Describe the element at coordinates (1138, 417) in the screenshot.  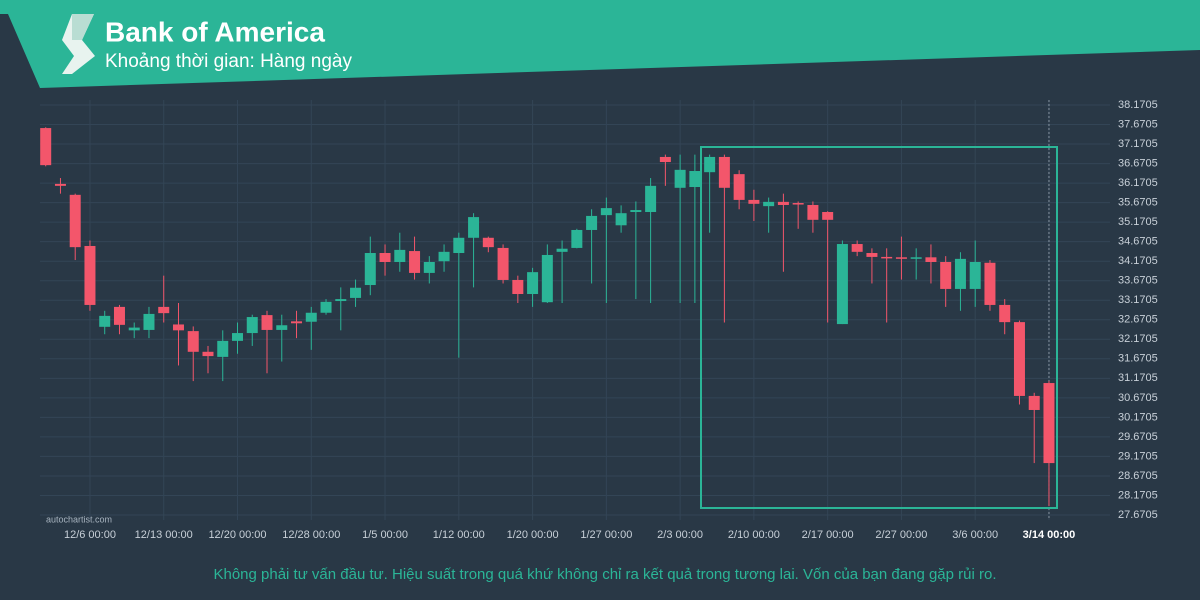
I see `y-tick-label: 30.1705` at that location.